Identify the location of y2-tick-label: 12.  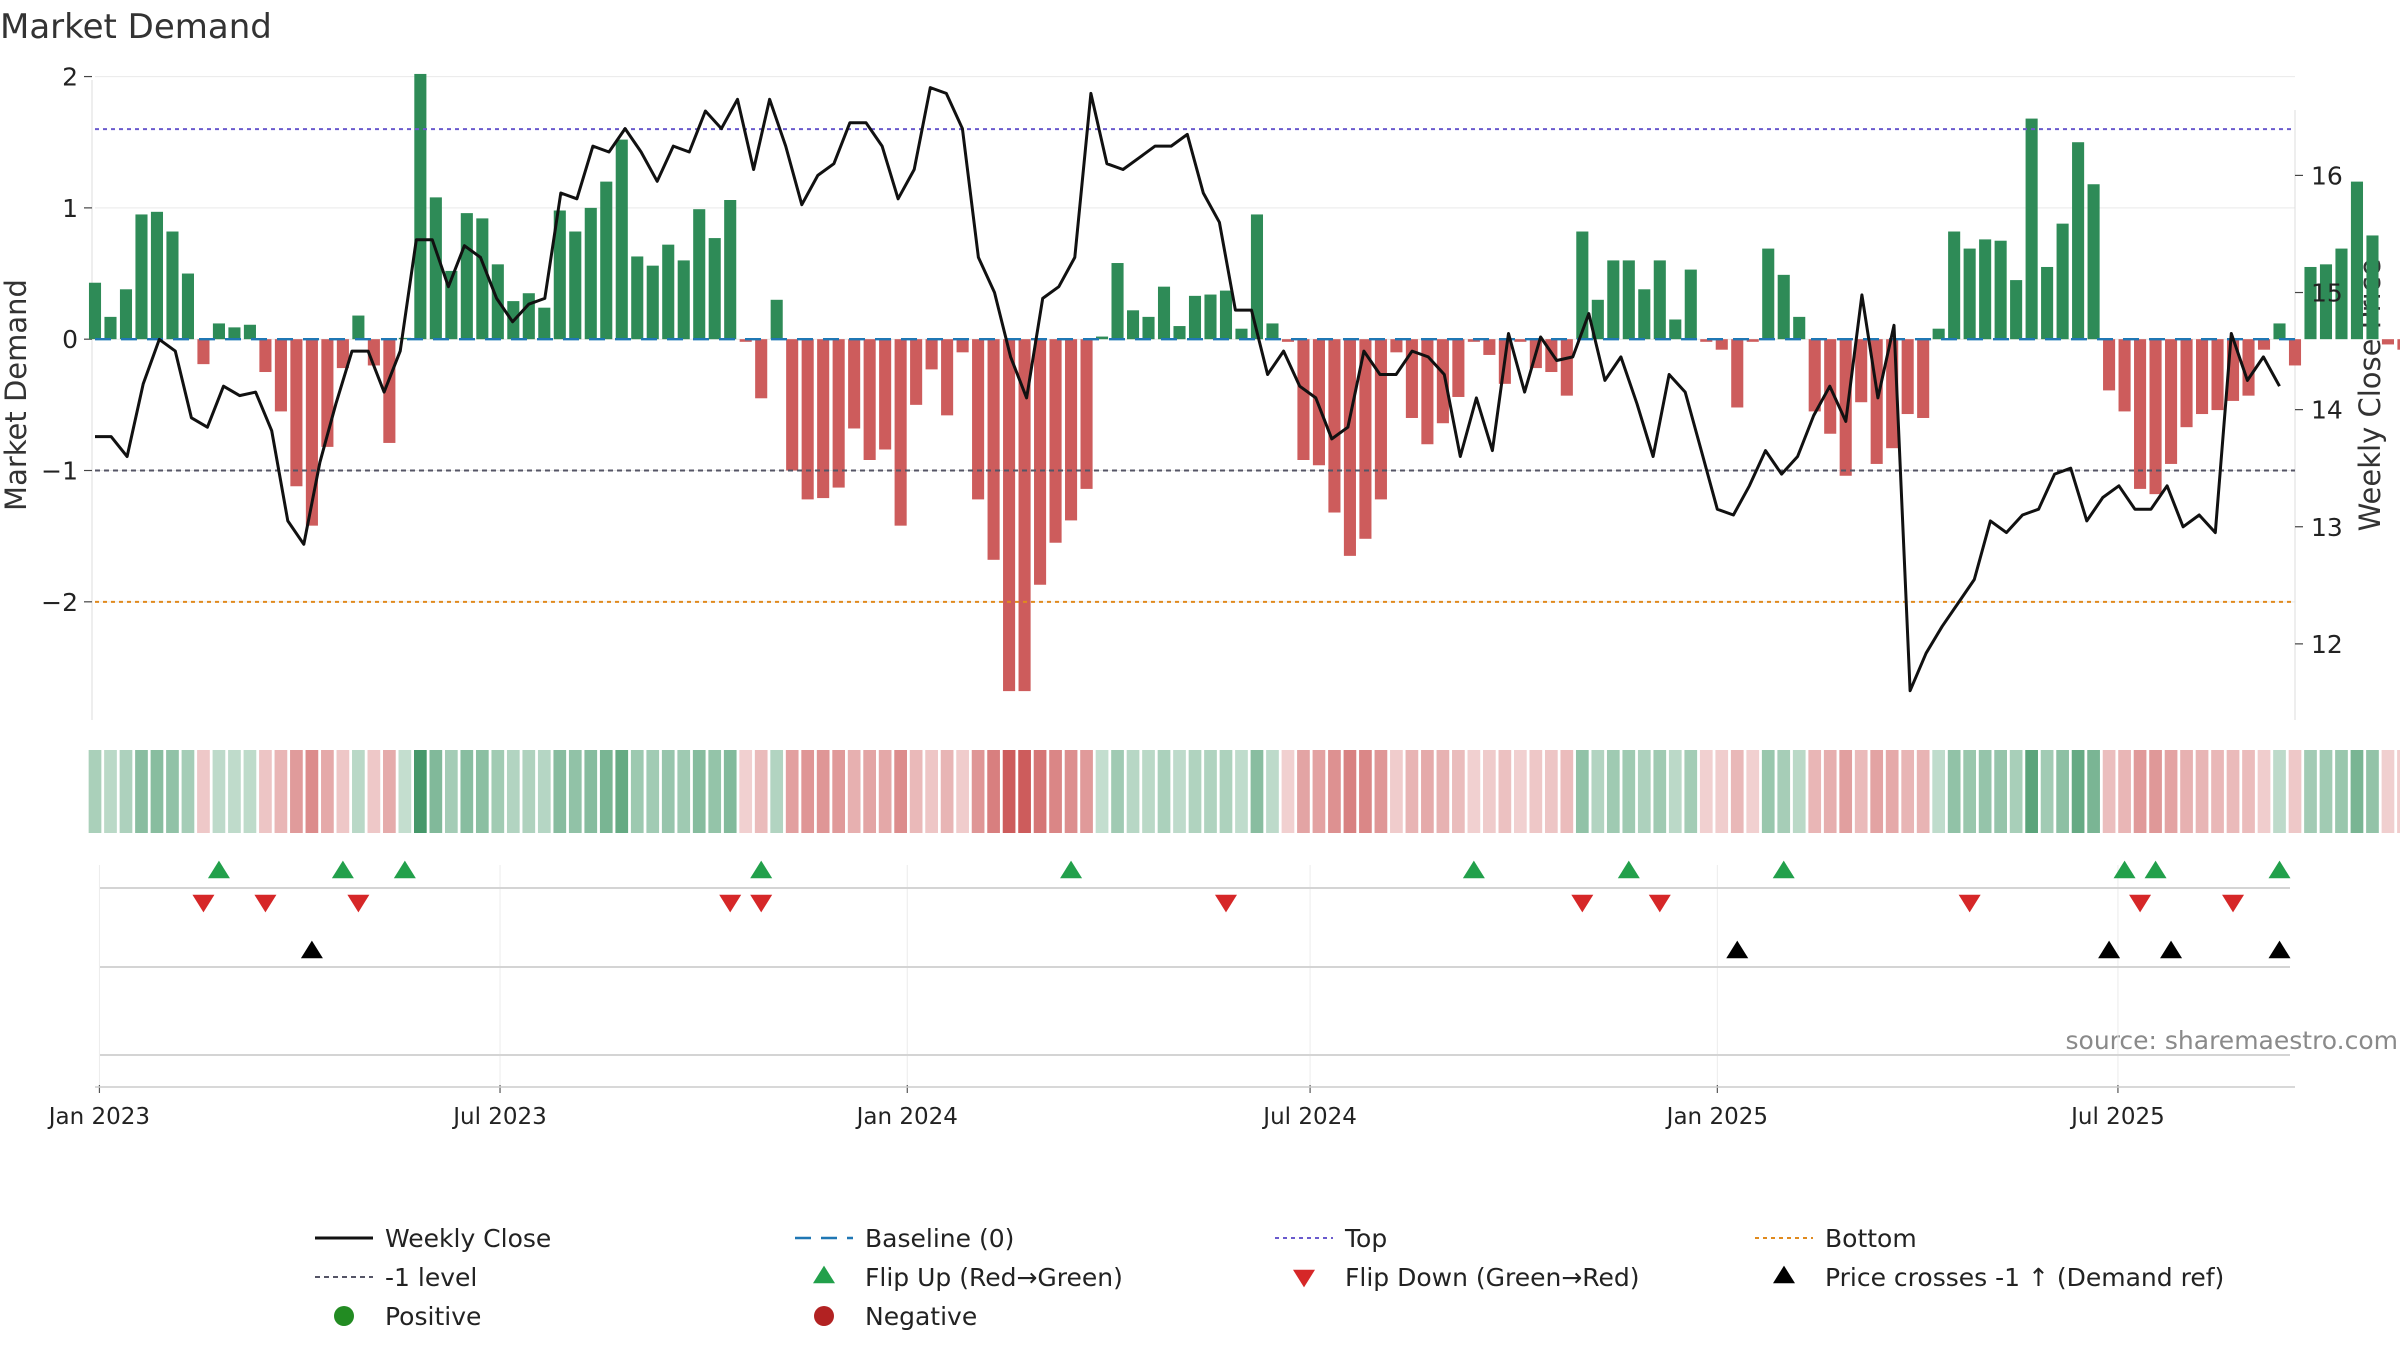
(2327, 644).